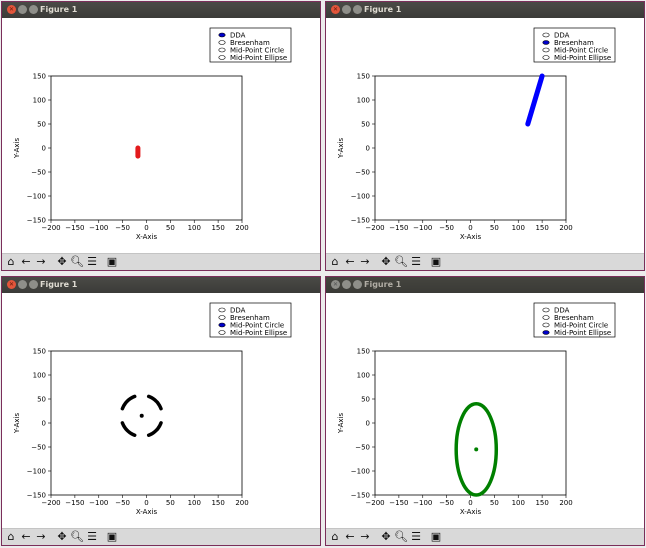 The width and height of the screenshot is (646, 548). Describe the element at coordinates (383, 9) in the screenshot. I see `window-title: Figure 1` at that location.